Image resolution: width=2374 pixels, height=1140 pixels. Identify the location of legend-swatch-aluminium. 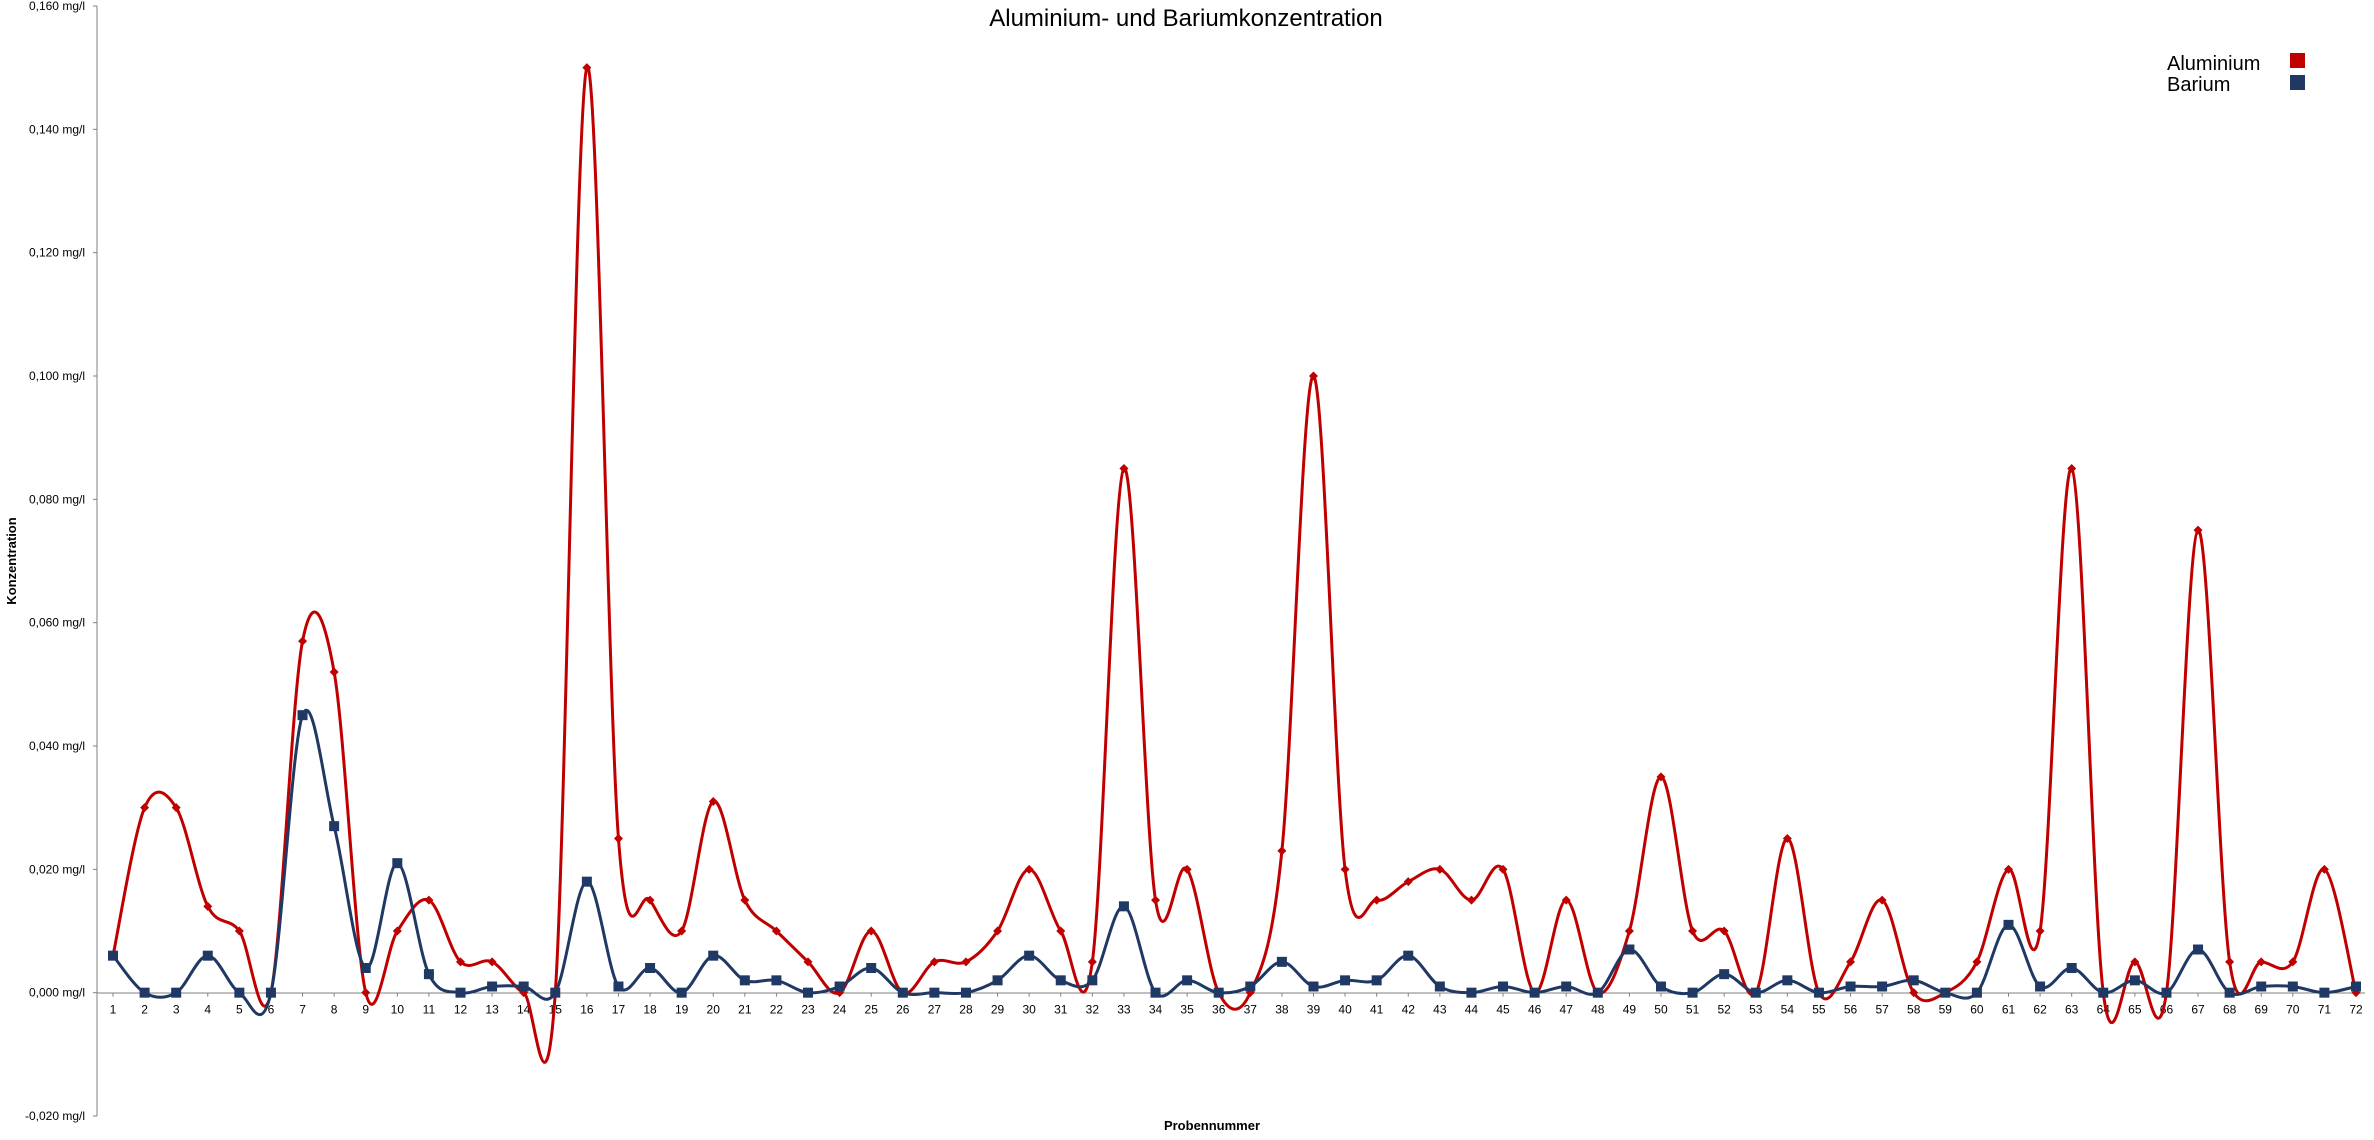
(2297, 60).